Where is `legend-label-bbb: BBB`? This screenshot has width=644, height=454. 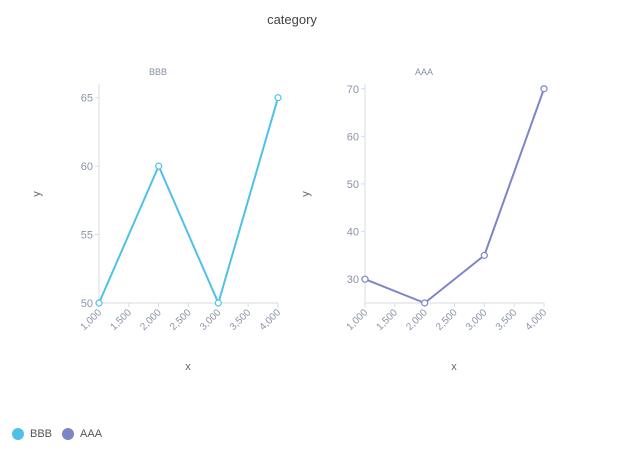 legend-label-bbb: BBB is located at coordinates (41, 434).